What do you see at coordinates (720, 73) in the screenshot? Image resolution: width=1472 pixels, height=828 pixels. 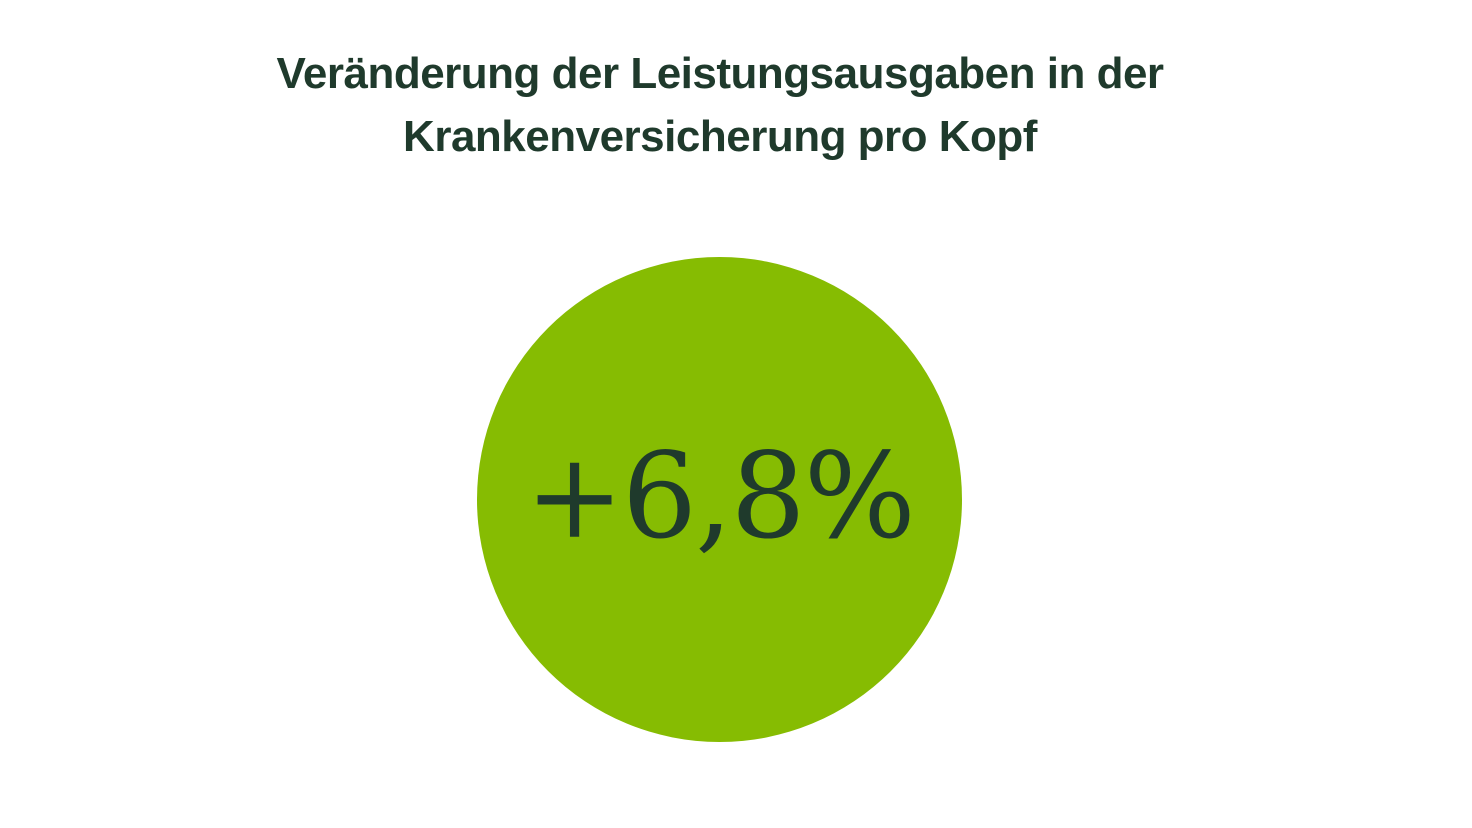 I see `title-line-1: Veränderung der Leistungsausgaben in der` at bounding box center [720, 73].